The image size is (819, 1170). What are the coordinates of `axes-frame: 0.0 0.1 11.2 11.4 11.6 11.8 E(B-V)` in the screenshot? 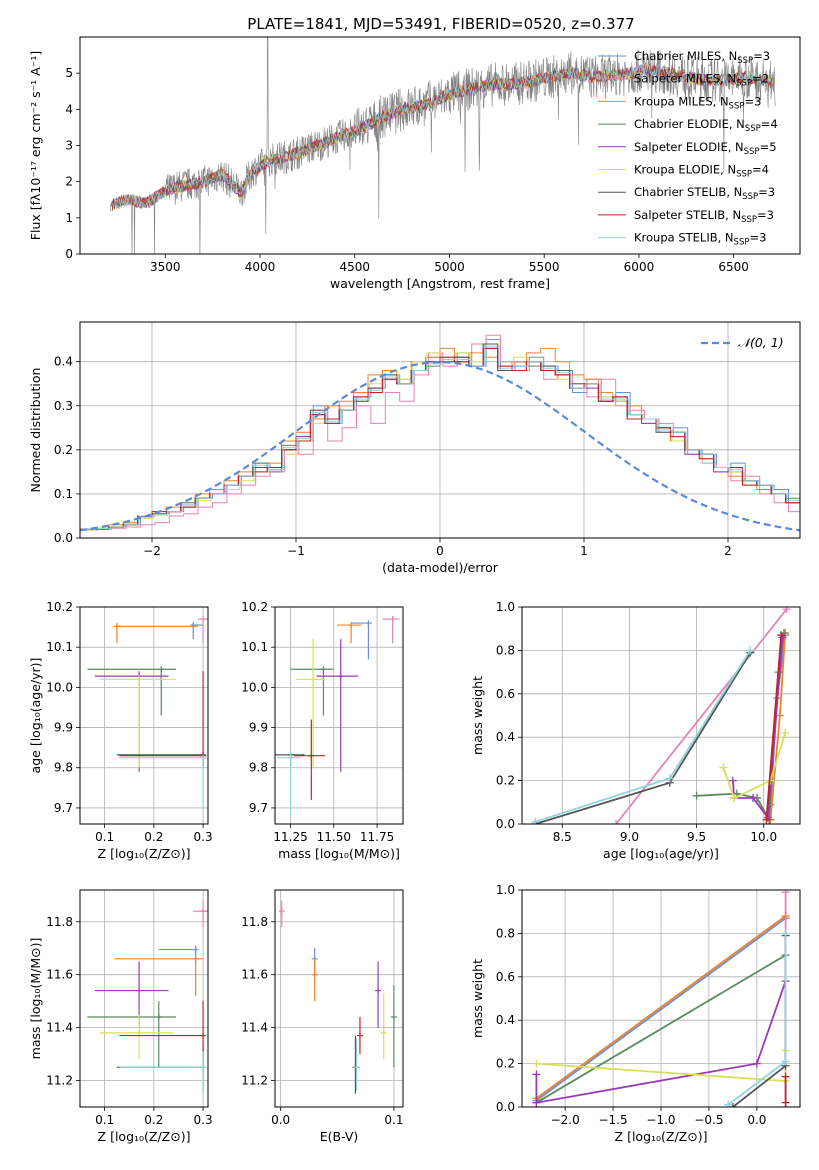 It's located at (322, 1016).